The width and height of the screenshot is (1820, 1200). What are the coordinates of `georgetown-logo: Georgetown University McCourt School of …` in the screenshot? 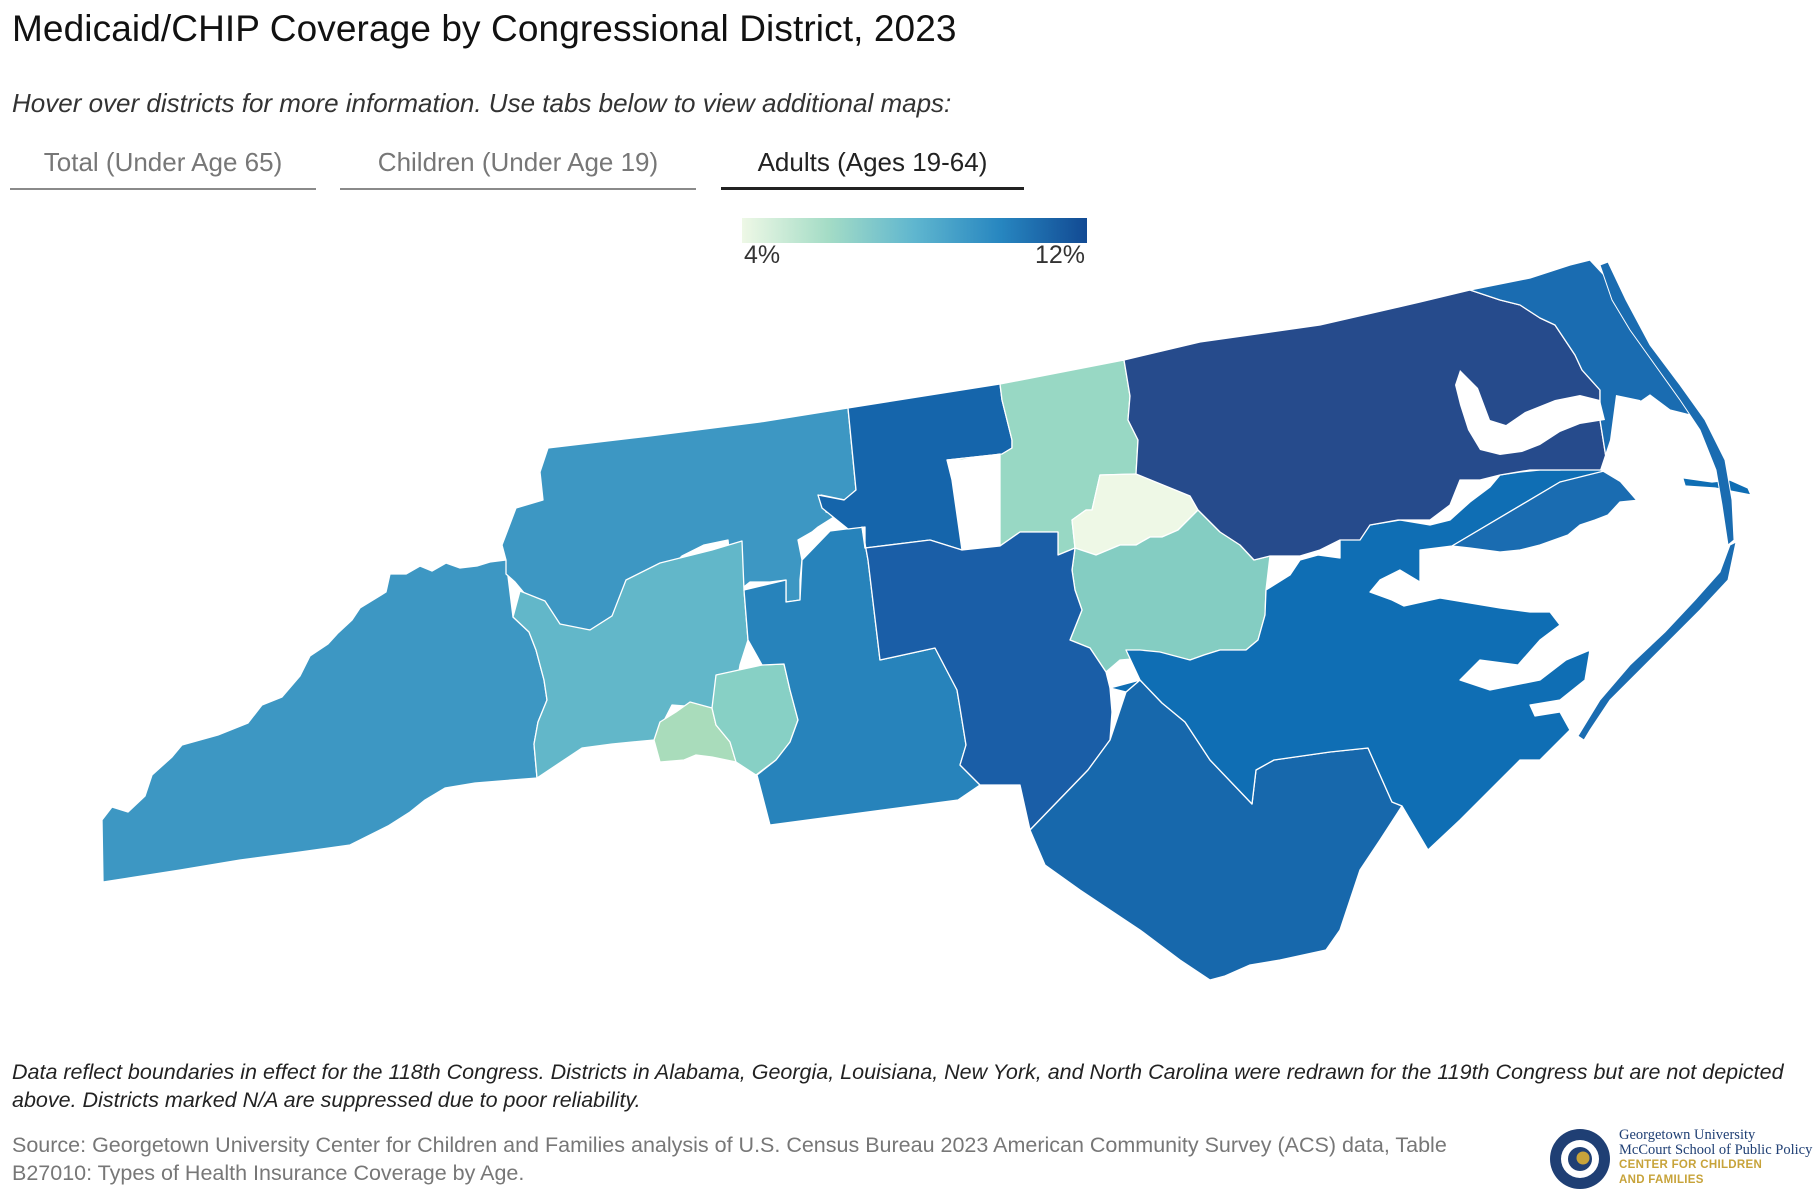 It's located at (1682, 1159).